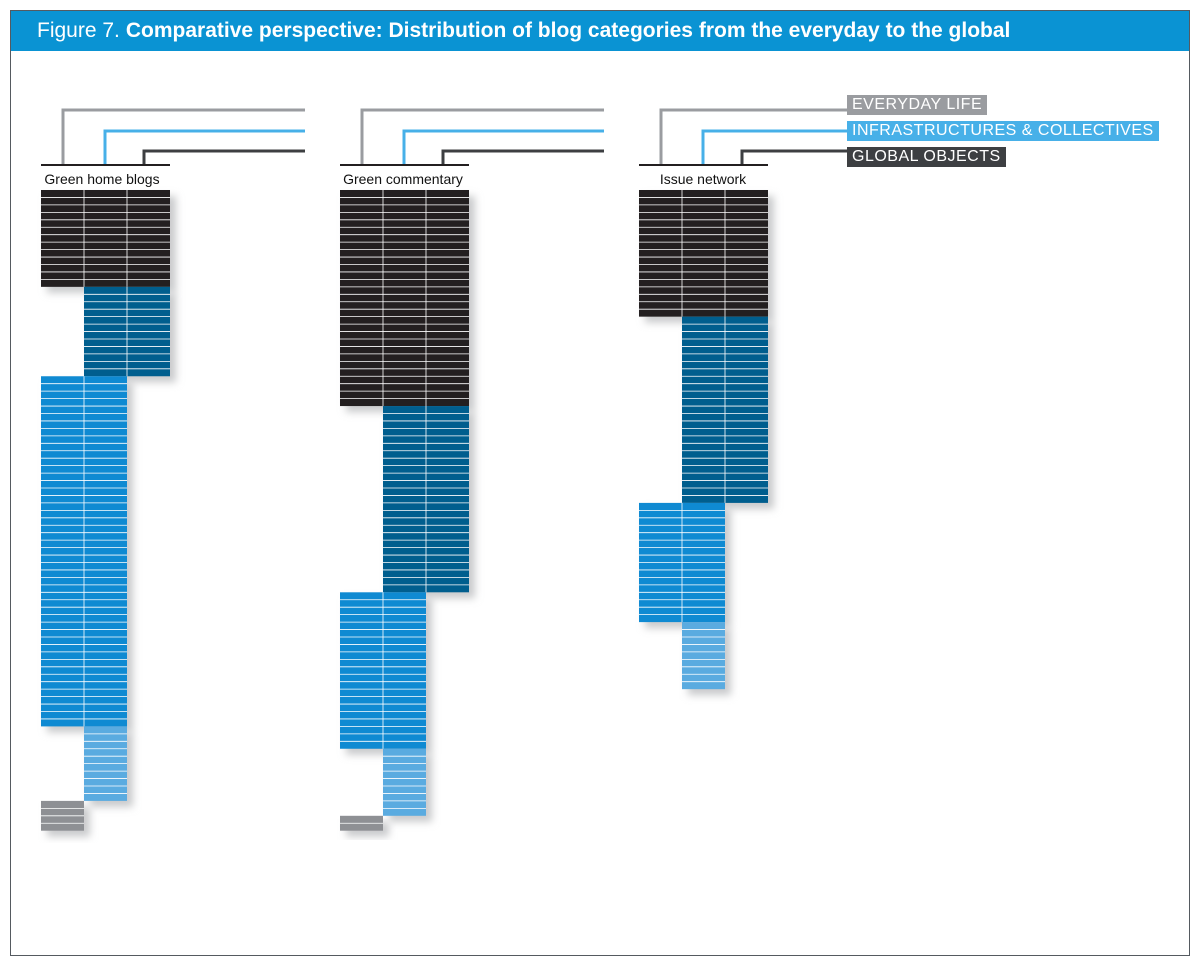 The width and height of the screenshot is (1200, 964). I want to click on figure-number: Figure 7., so click(78, 30).